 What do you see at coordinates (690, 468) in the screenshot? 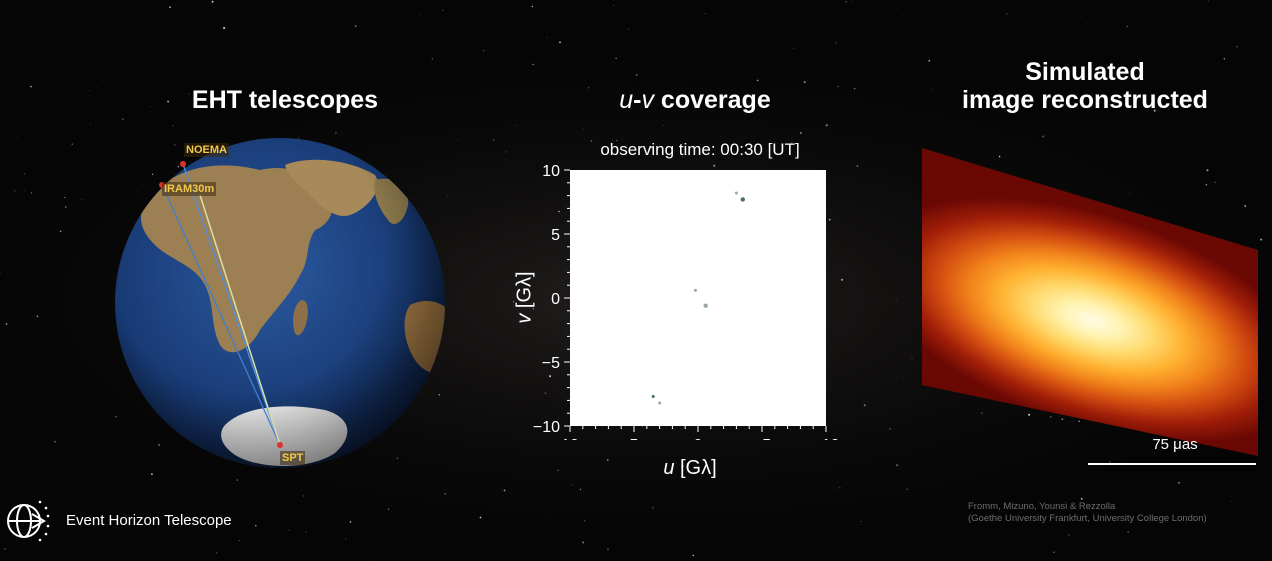
I see `x-axis-label: u [Gλ]` at bounding box center [690, 468].